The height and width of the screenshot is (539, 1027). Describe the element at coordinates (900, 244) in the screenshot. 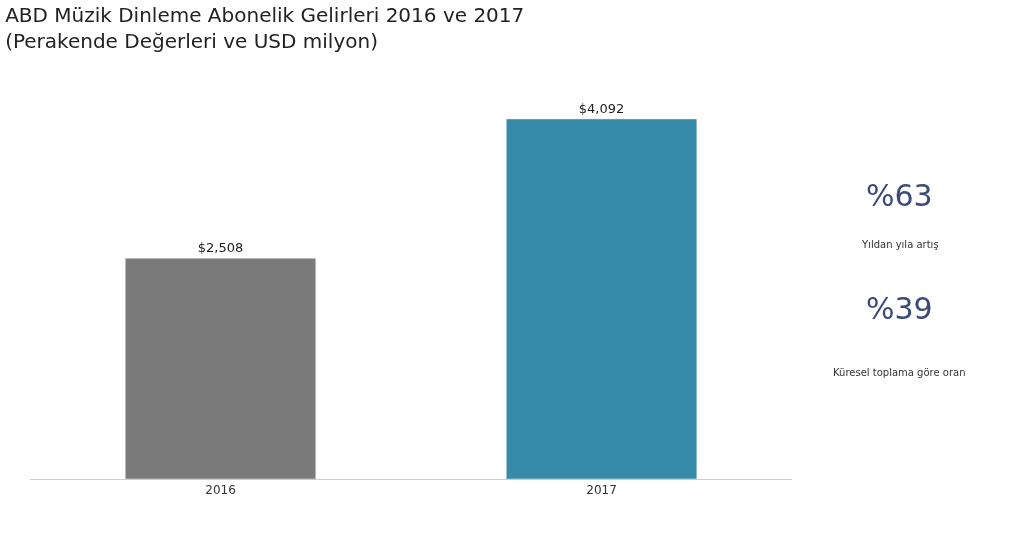

I see `text: Yıldan yıla artış` at that location.